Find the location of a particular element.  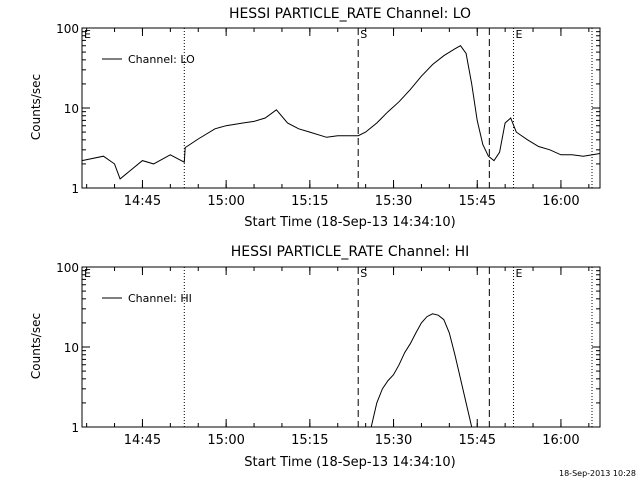

legend-label: Channel: HI is located at coordinates (160, 298).